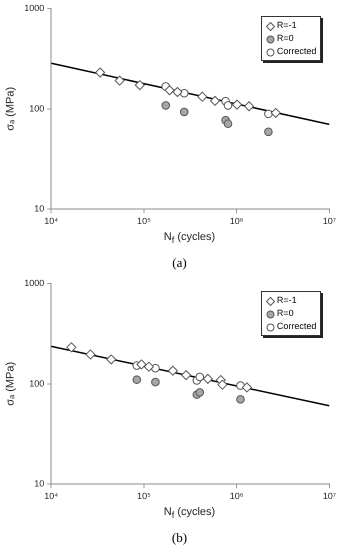 Image resolution: width=339 pixels, height=550 pixels. I want to click on text: (a), so click(179, 263).